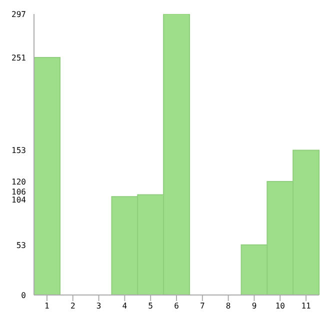 This screenshot has width=333, height=321. What do you see at coordinates (19, 58) in the screenshot?
I see `y-tick-label: 251` at bounding box center [19, 58].